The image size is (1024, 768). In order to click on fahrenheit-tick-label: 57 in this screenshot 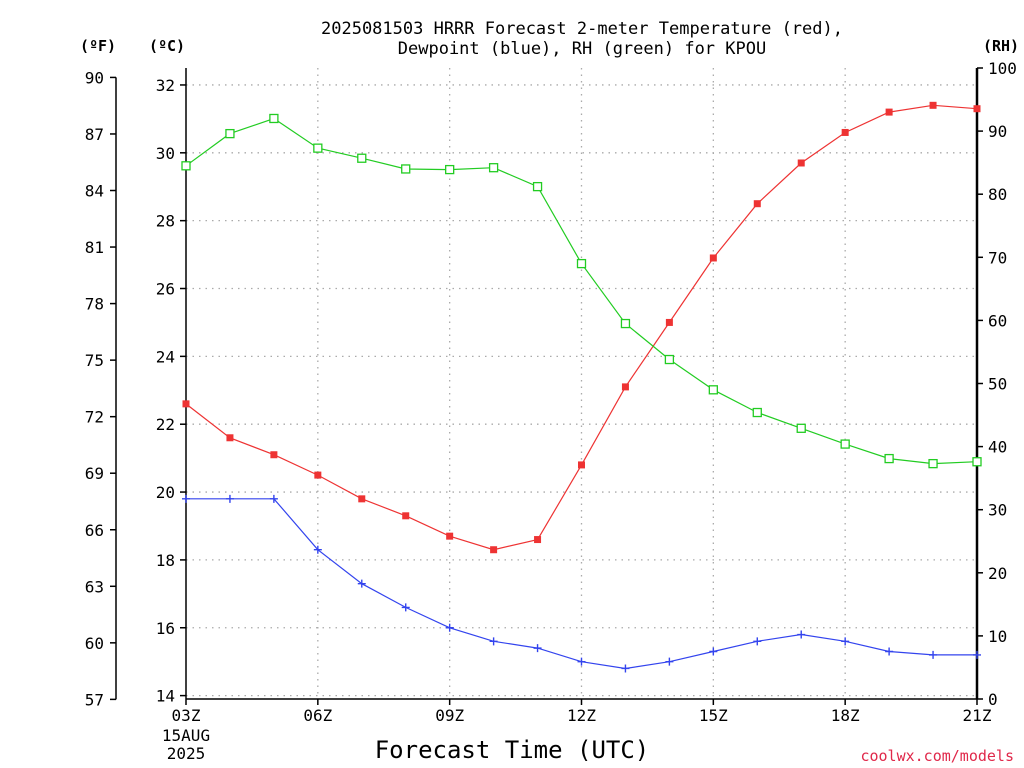, I will do `click(94, 699)`.